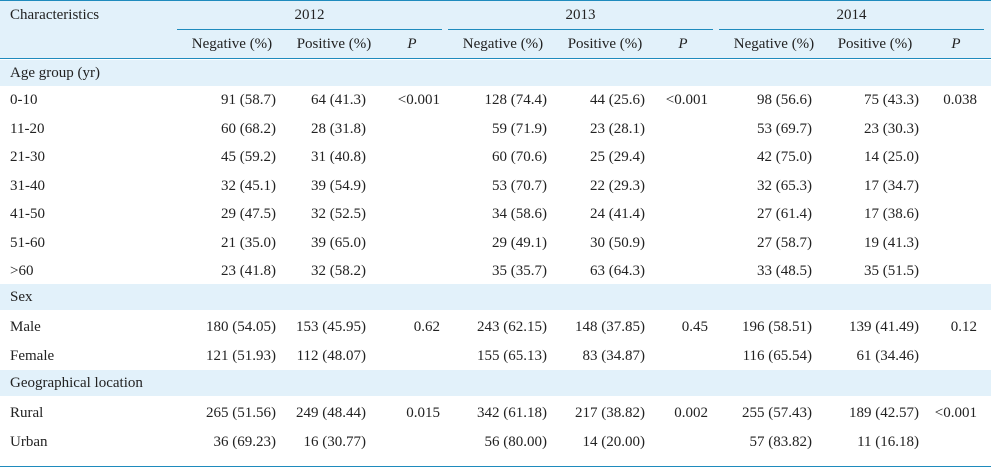  I want to click on row-label: Urban, so click(29, 441).